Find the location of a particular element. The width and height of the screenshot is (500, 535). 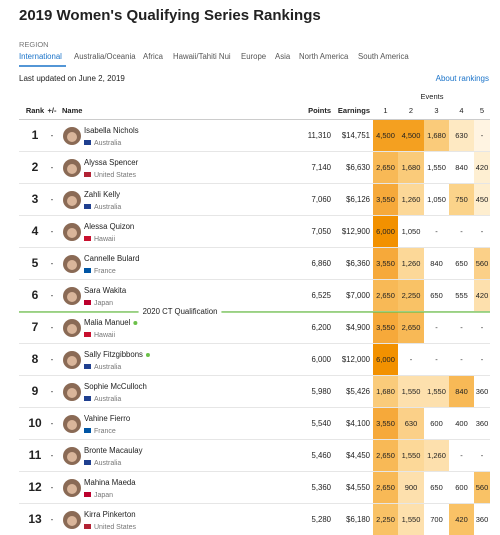

event-score: - is located at coordinates (461, 359).